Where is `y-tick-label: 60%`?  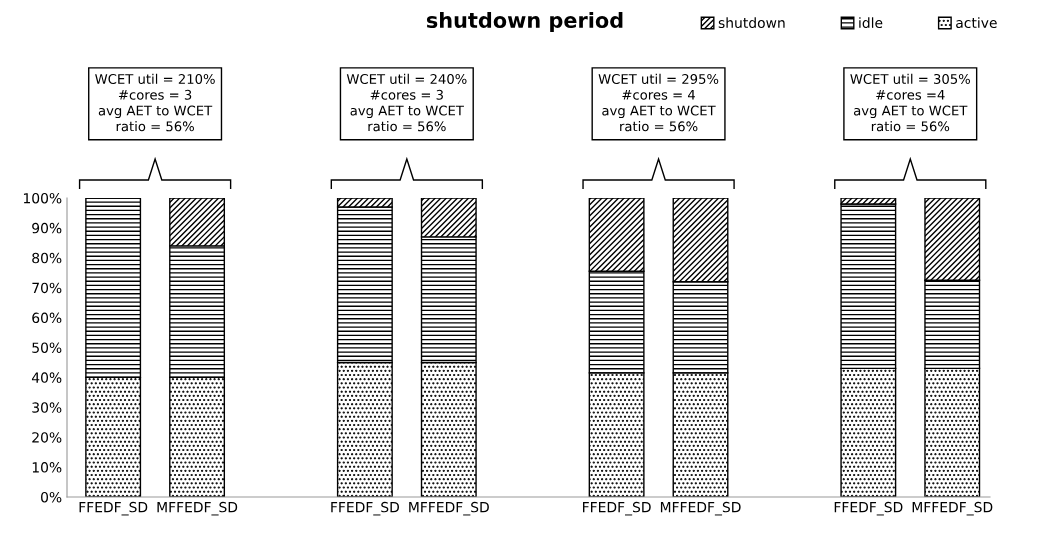
y-tick-label: 60% is located at coordinates (47, 318).